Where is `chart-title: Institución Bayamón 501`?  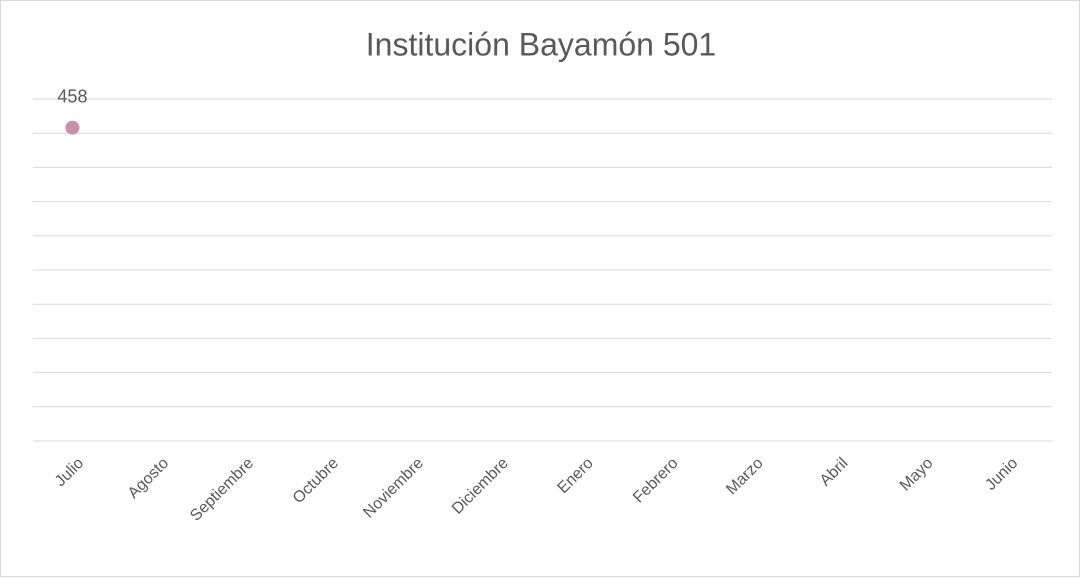 chart-title: Institución Bayamón 501 is located at coordinates (541, 44).